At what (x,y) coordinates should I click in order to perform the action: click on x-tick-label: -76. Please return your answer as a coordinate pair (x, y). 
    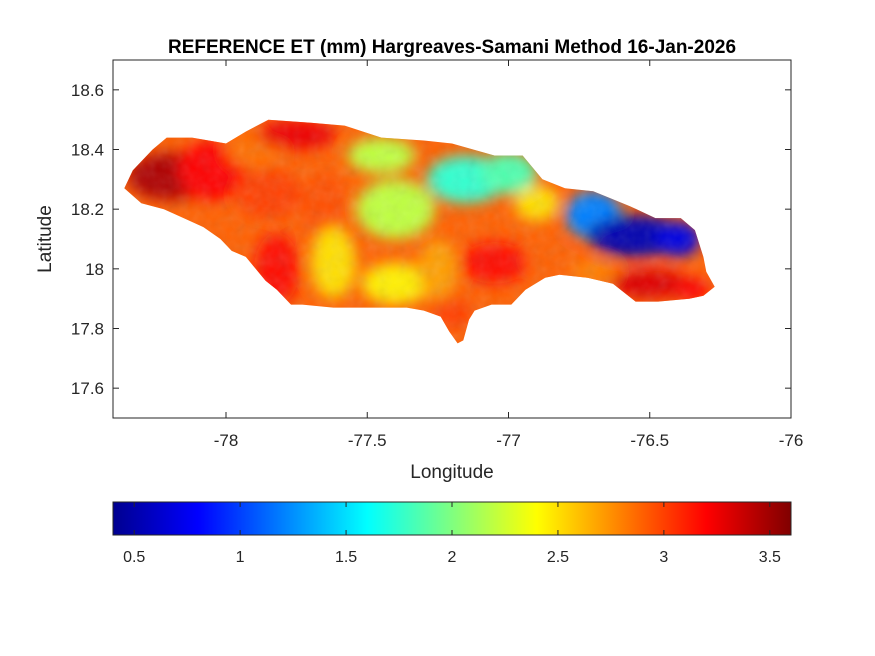
    Looking at the image, I should click on (791, 440).